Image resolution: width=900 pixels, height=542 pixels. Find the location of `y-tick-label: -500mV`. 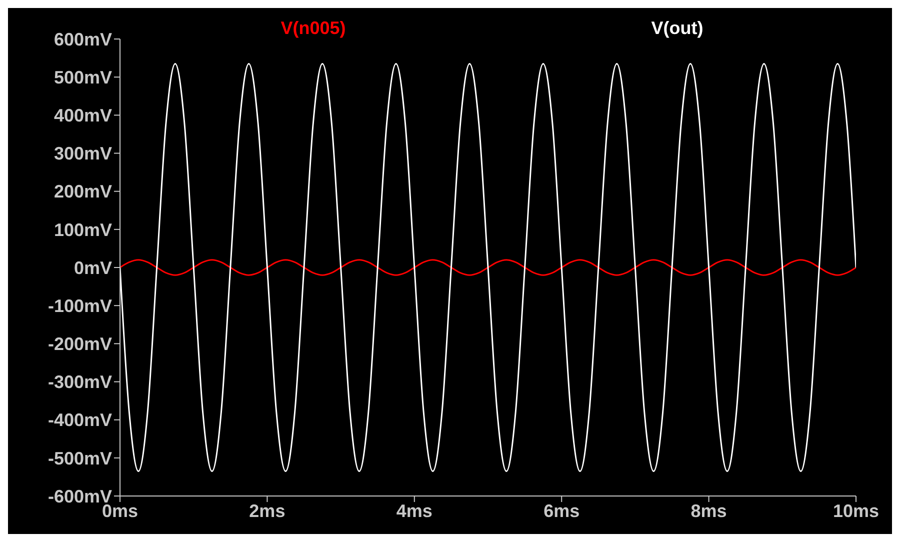

y-tick-label: -500mV is located at coordinates (80, 458).